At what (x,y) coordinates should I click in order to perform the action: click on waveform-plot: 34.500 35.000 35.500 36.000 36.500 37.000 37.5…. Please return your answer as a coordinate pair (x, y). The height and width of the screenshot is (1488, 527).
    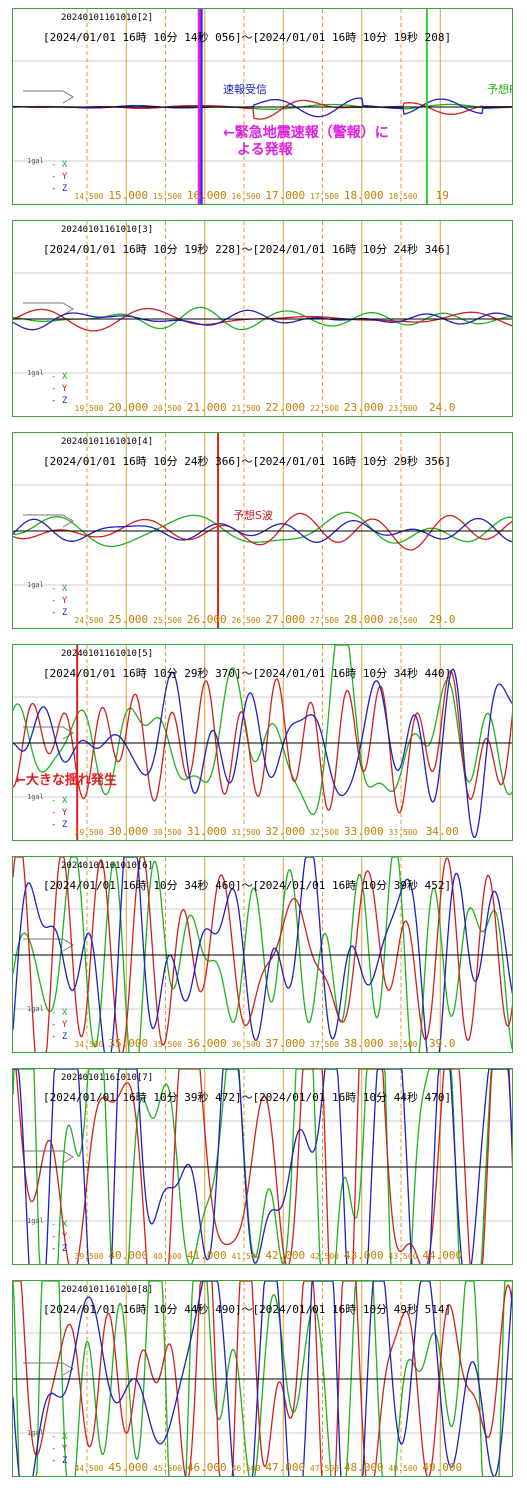
    Looking at the image, I should click on (262, 954).